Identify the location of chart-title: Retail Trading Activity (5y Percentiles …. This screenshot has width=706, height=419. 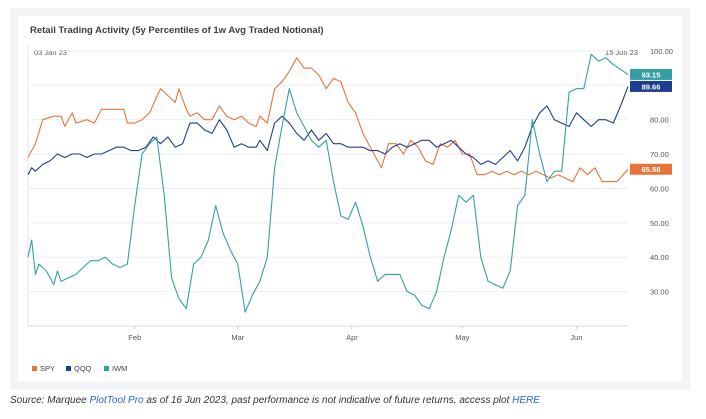
(177, 30).